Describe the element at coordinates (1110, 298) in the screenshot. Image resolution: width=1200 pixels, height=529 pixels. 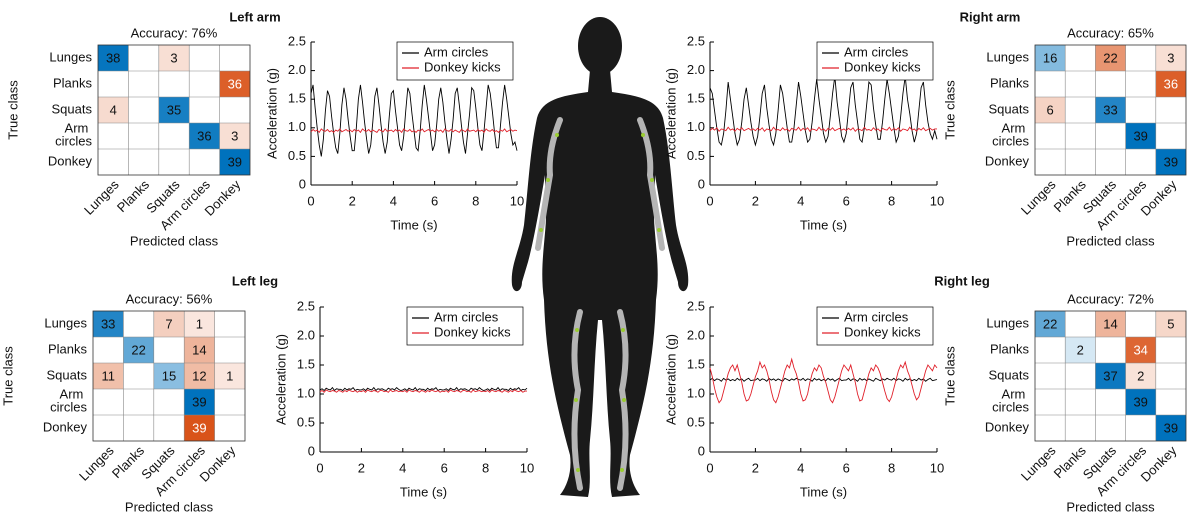
I see `chart-title: Accuracy: 72%` at that location.